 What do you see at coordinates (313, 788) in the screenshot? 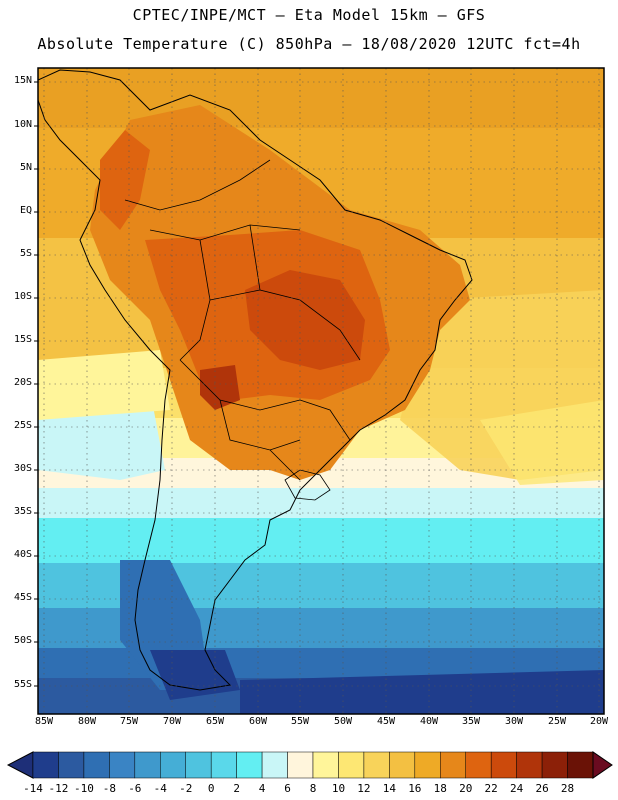
I see `colorbar-tick-label: 8` at bounding box center [313, 788].